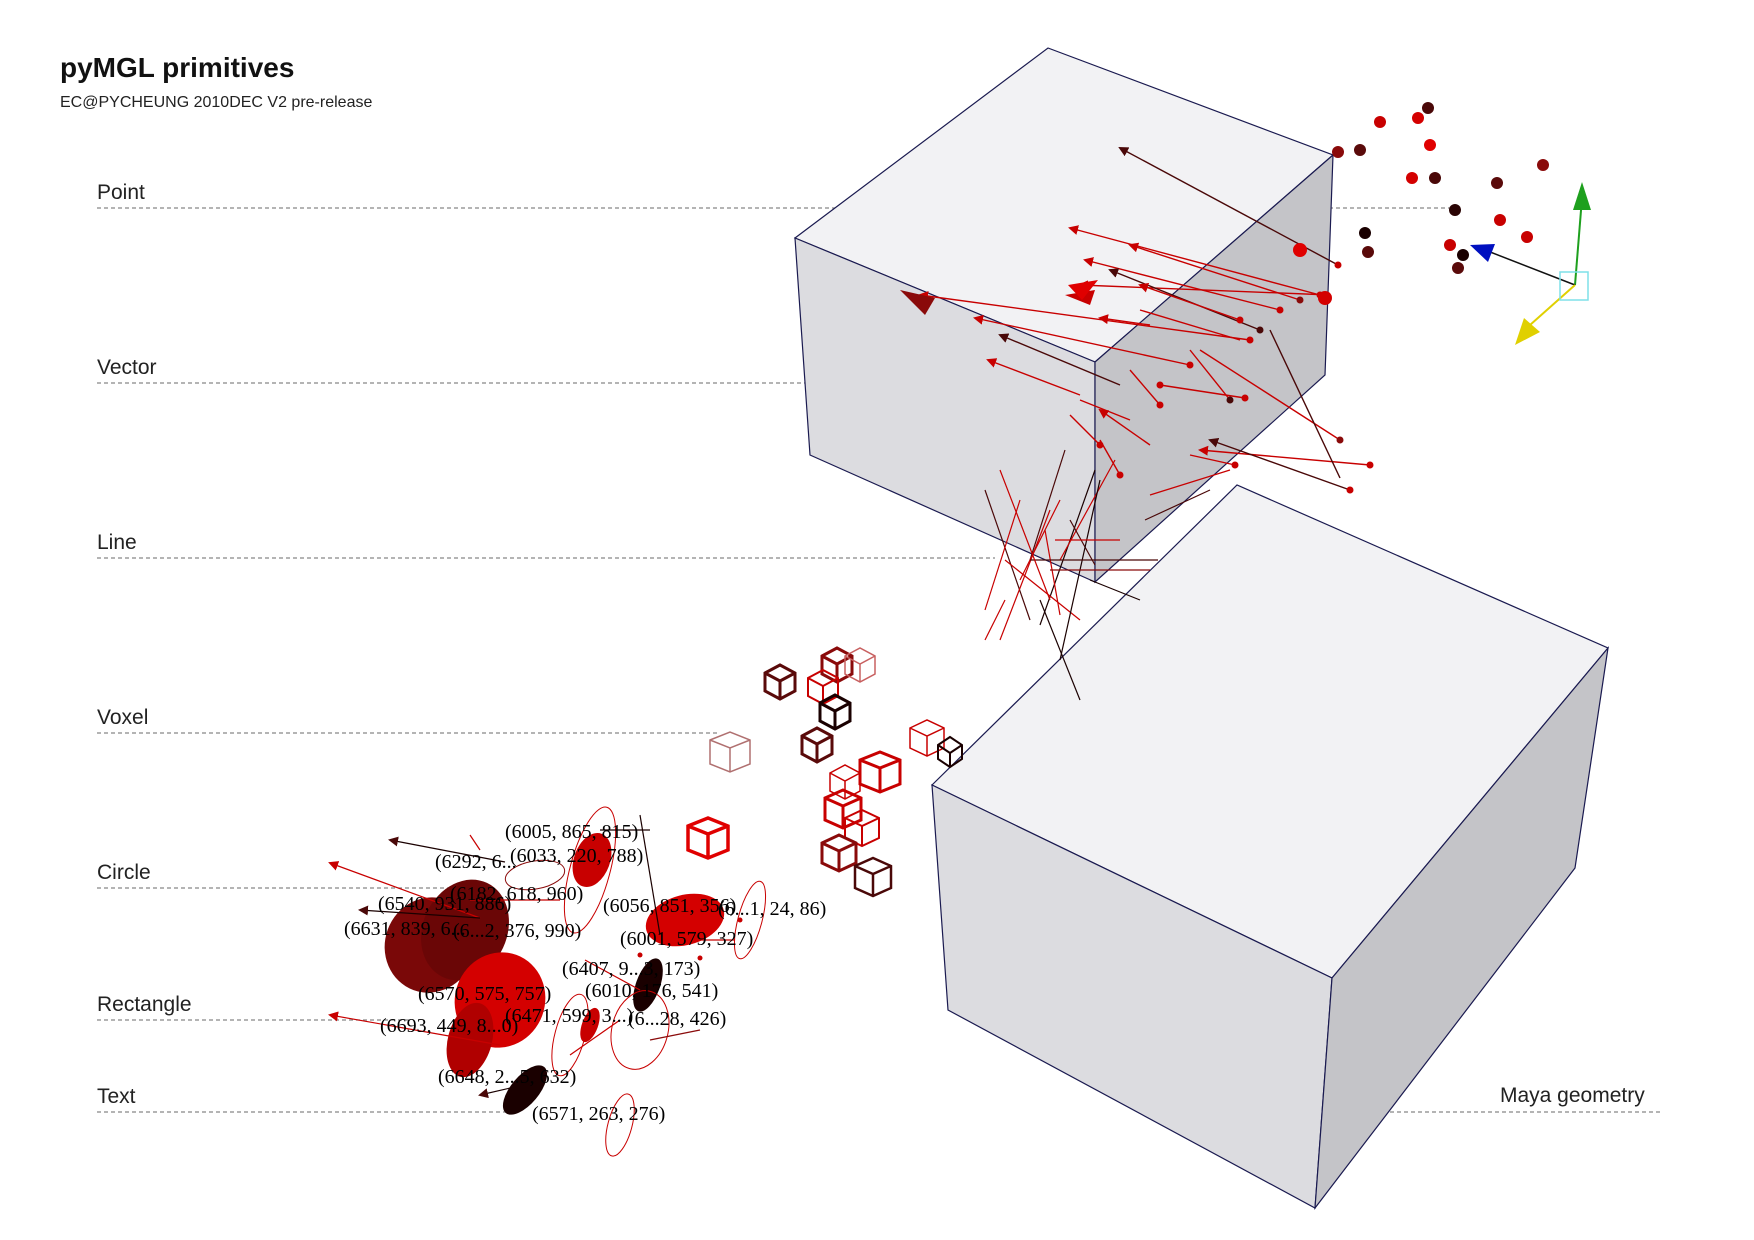 The width and height of the screenshot is (1754, 1240). Describe the element at coordinates (1574, 286) in the screenshot. I see `manip-center-handle` at that location.